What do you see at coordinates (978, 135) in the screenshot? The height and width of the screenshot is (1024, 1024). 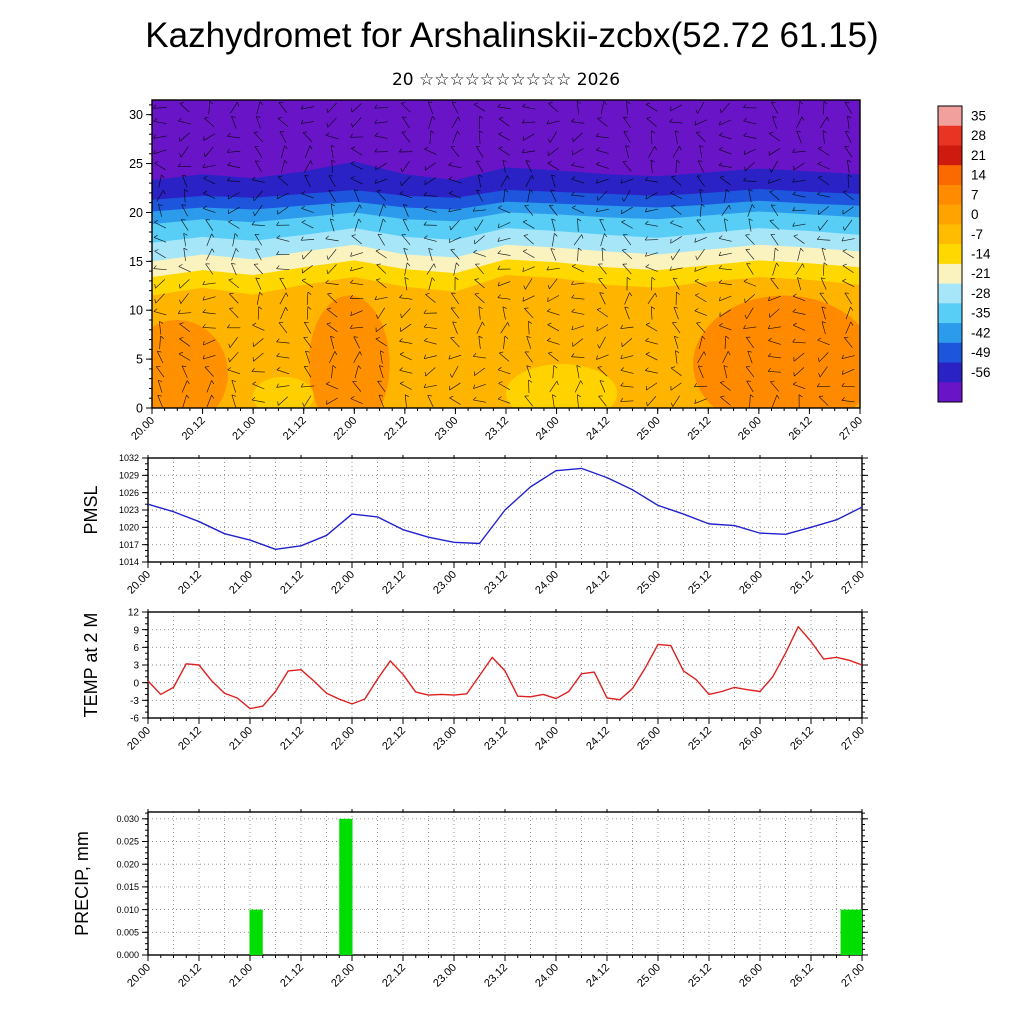 I see `colorbar-label: 28` at bounding box center [978, 135].